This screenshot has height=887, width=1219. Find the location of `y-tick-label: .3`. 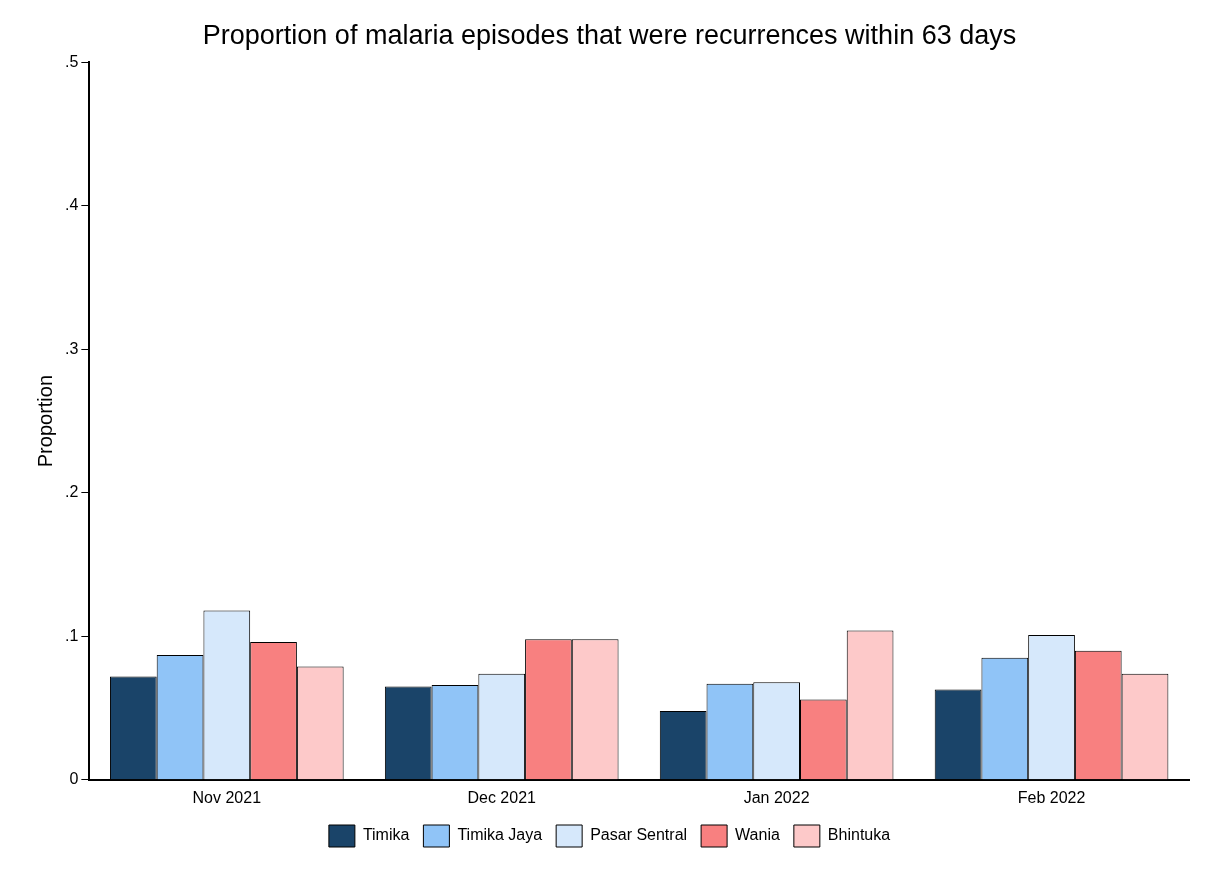

y-tick-label: .3 is located at coordinates (72, 348).